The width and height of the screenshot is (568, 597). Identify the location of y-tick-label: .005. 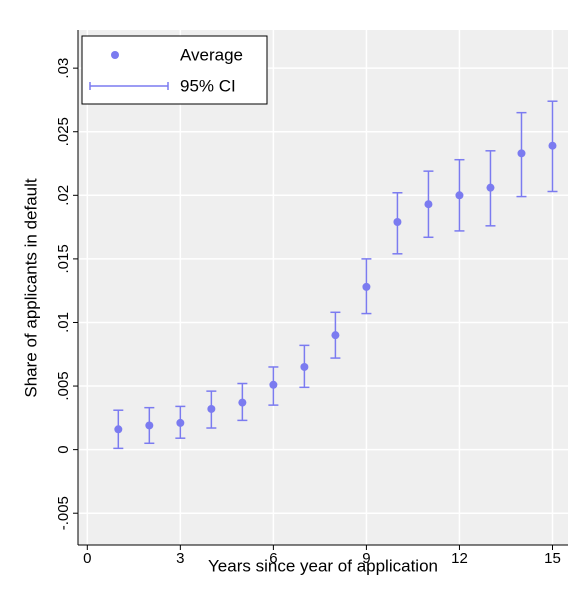
(63, 385).